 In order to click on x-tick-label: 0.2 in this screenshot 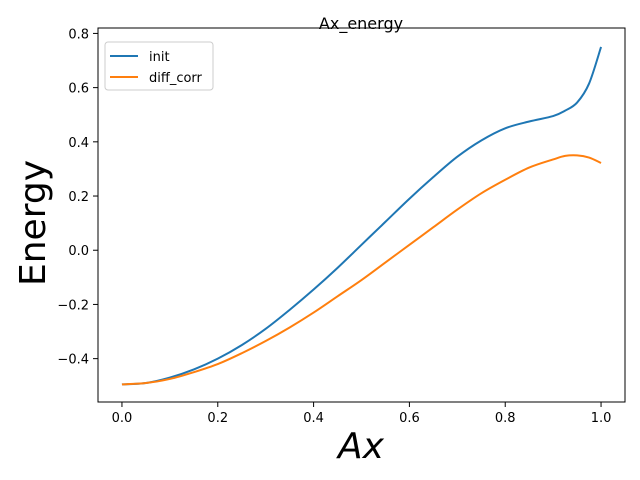, I will do `click(217, 418)`.